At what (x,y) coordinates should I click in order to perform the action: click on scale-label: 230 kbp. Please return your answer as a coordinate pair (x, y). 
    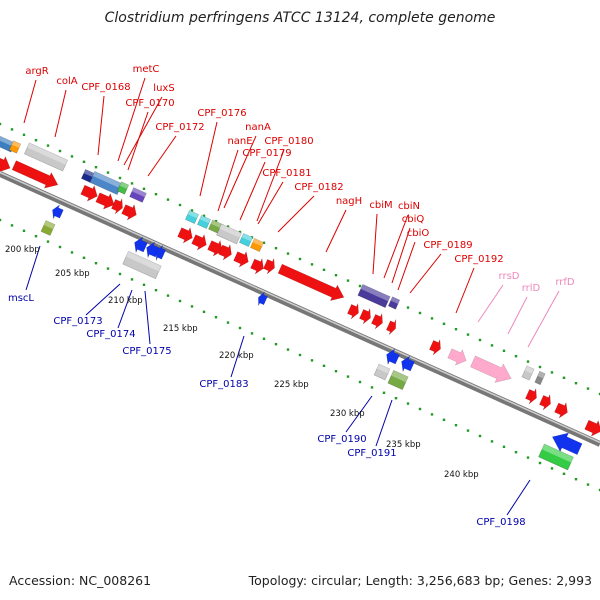
    Looking at the image, I should click on (347, 414).